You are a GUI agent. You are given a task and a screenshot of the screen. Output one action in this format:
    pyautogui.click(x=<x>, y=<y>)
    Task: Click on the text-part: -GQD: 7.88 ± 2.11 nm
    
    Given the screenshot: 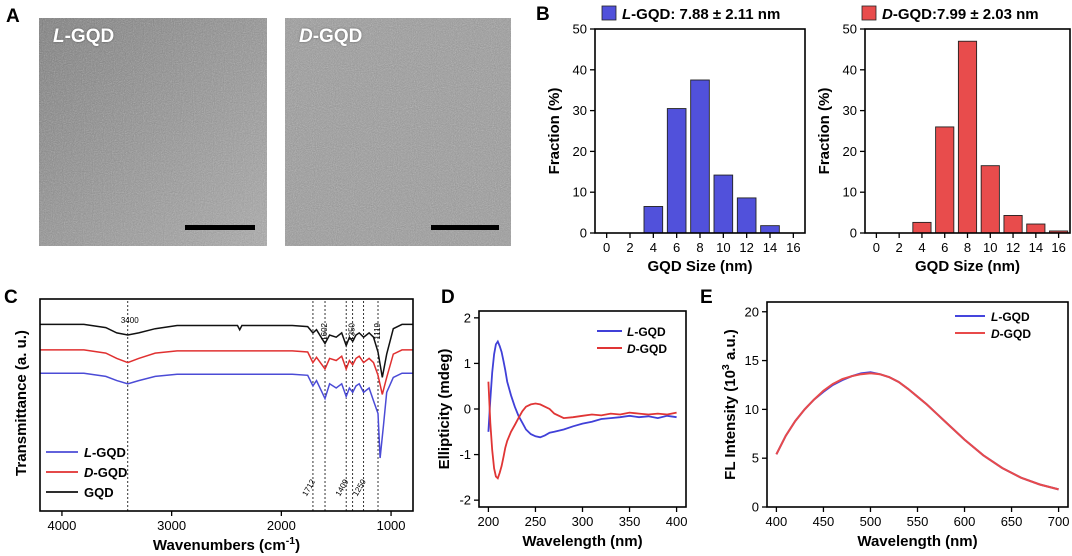 What is the action you would take?
    pyautogui.click(x=705, y=14)
    